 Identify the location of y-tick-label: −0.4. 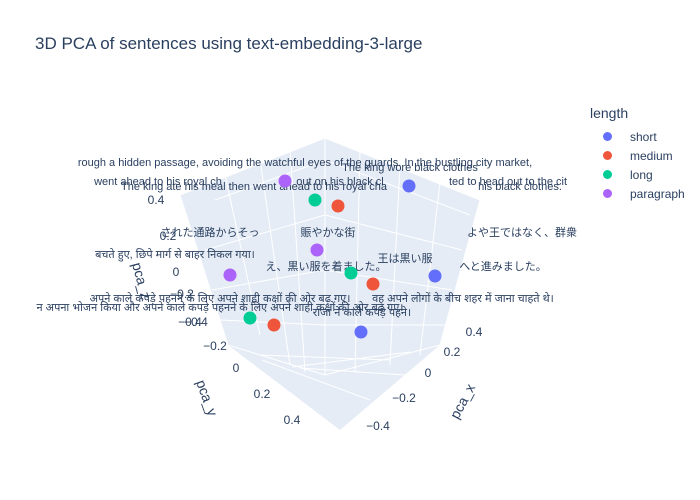
(196, 322).